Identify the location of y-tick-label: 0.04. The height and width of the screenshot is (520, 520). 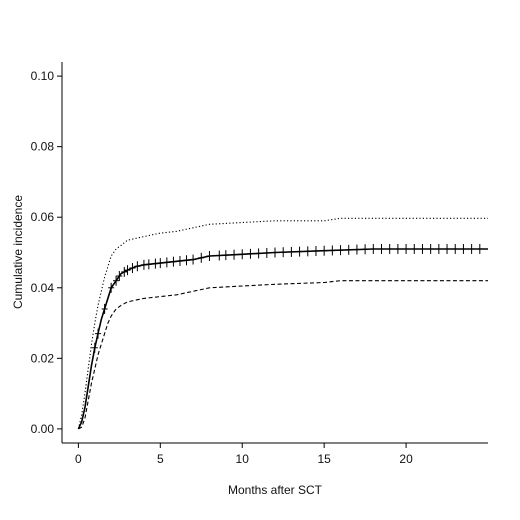
(43, 288).